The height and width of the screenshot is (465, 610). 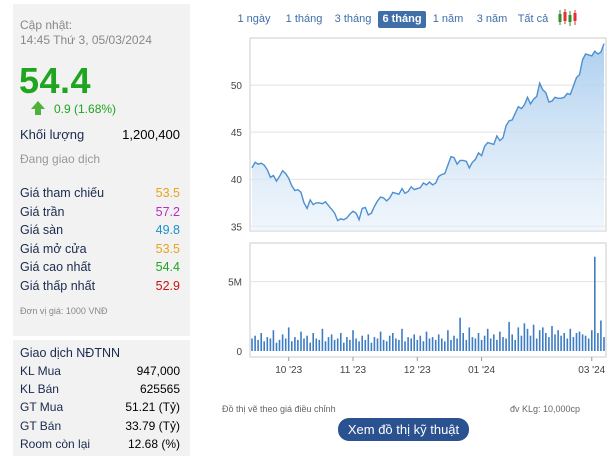 I want to click on volume-tick-label: 0, so click(x=239, y=352).